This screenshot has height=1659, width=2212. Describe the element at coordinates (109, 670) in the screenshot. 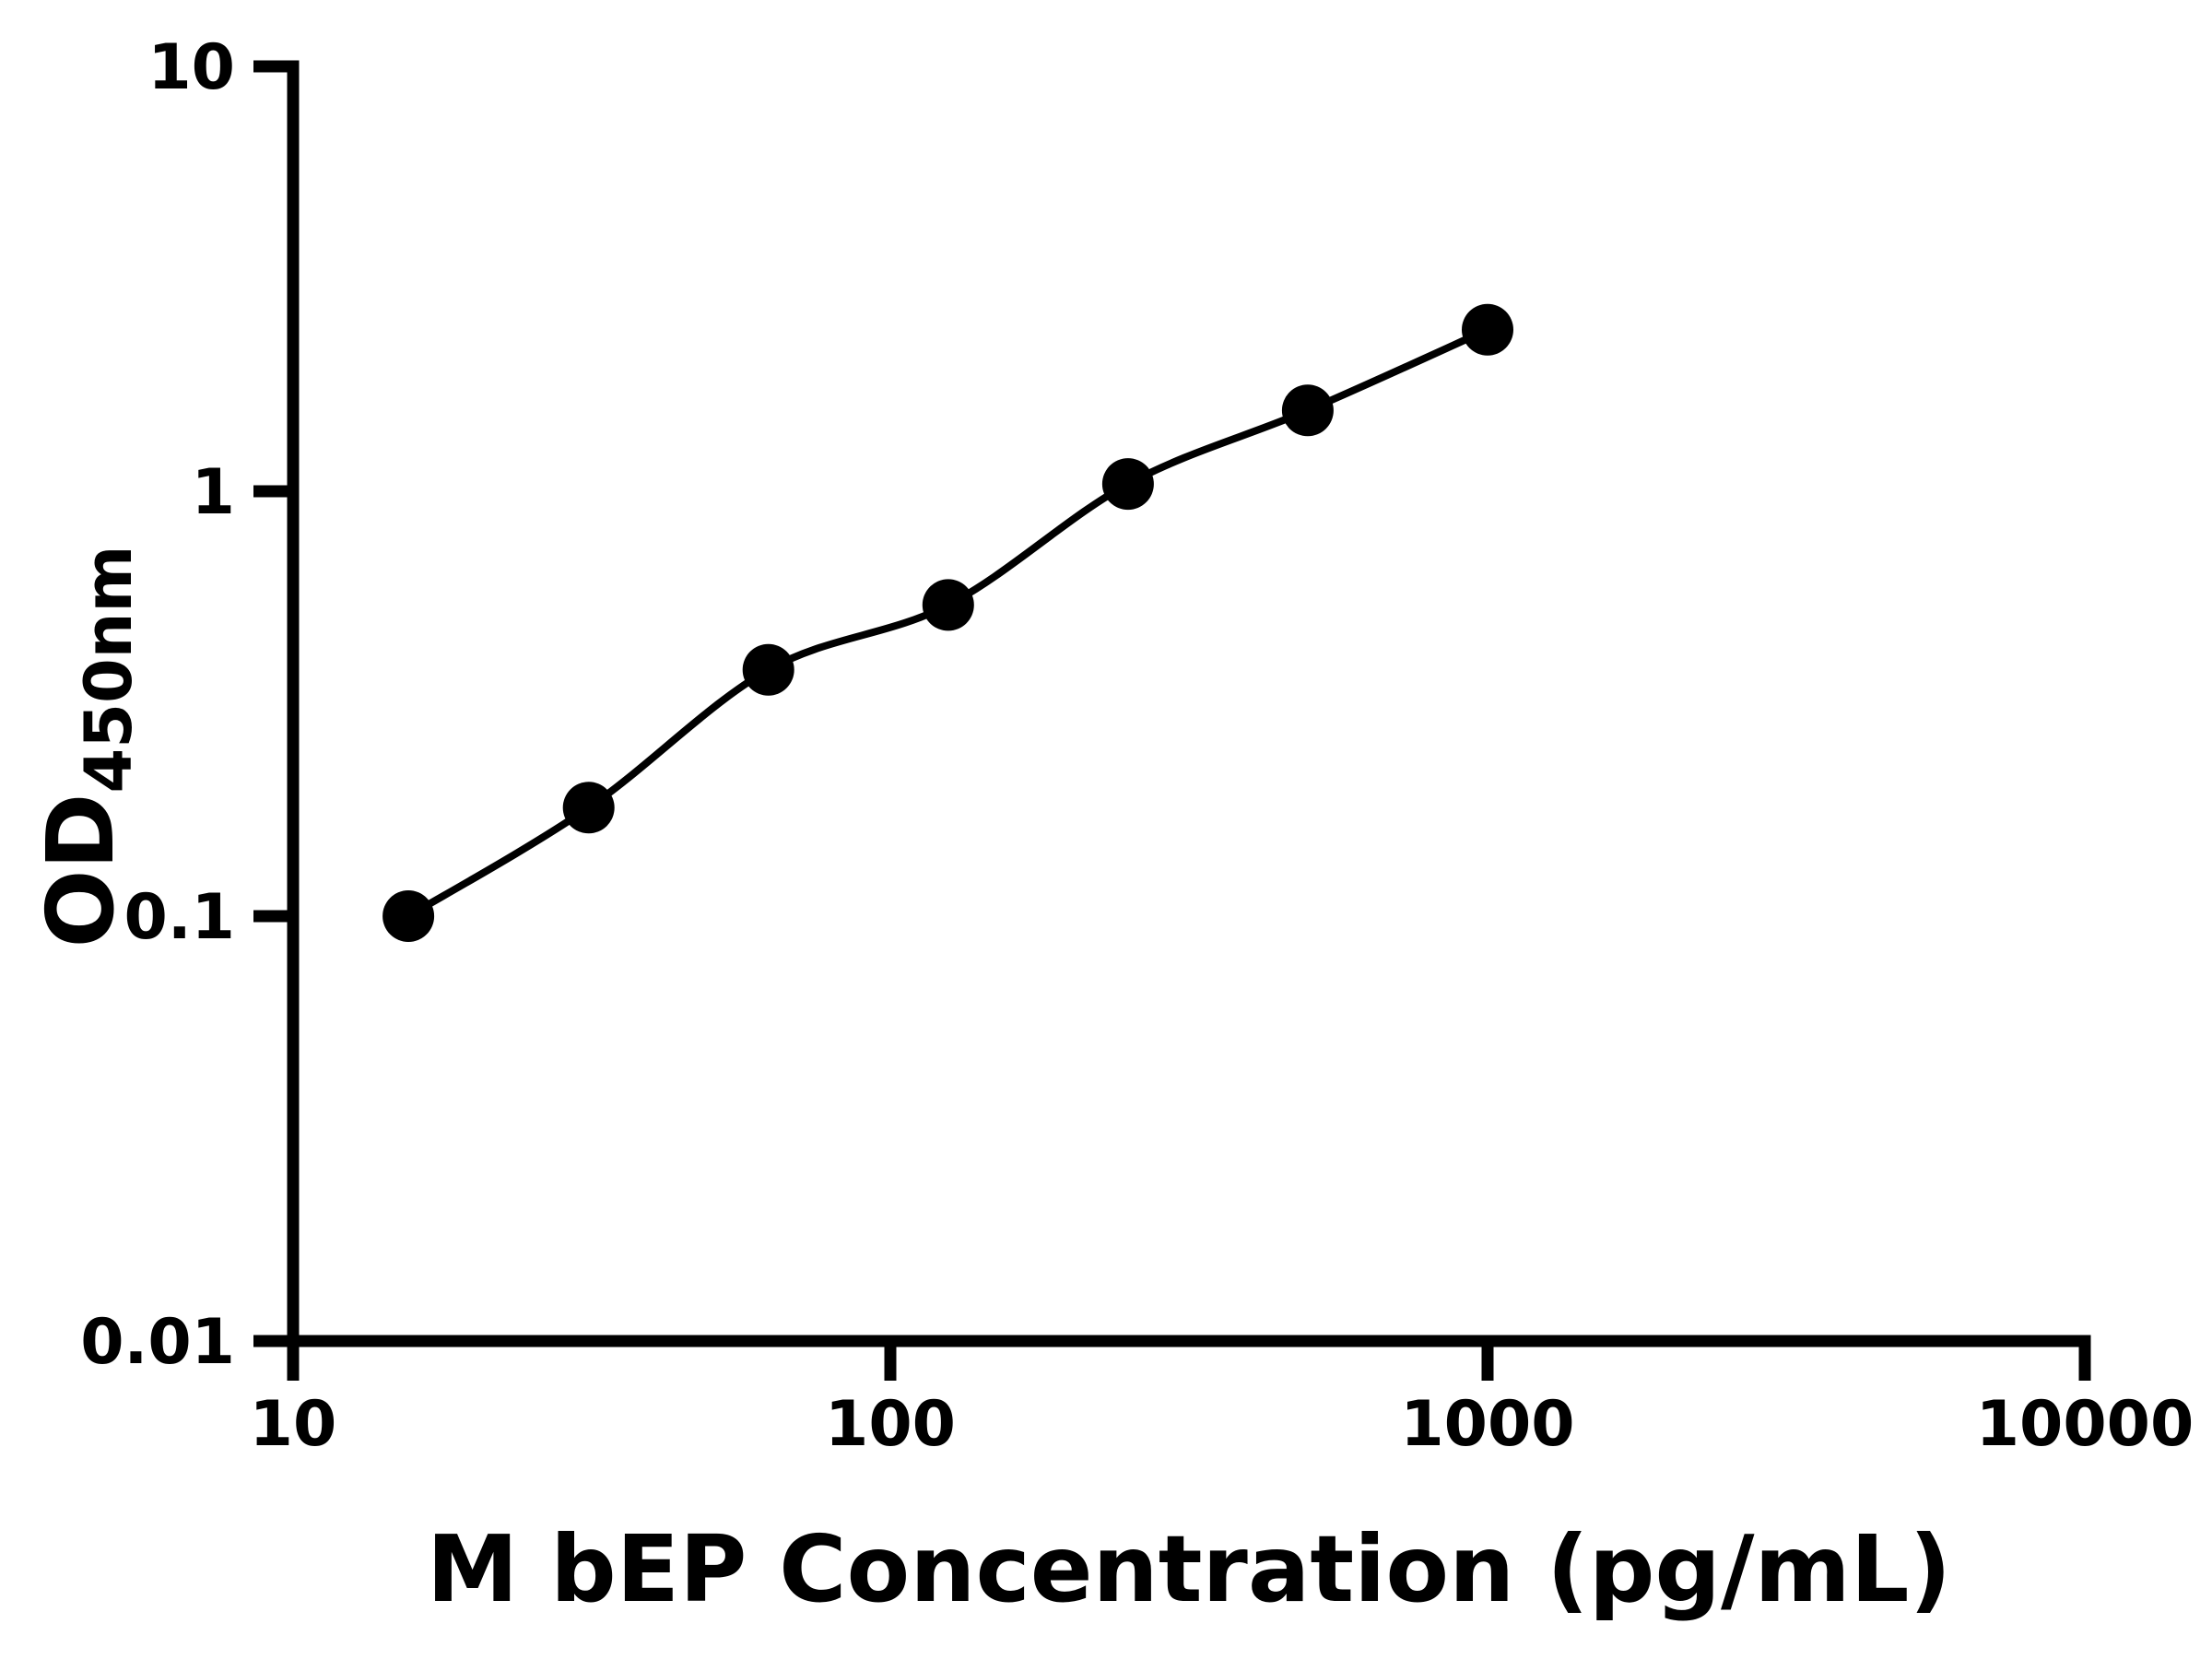

I see `y-axis-title-subscript: 450nm` at that location.